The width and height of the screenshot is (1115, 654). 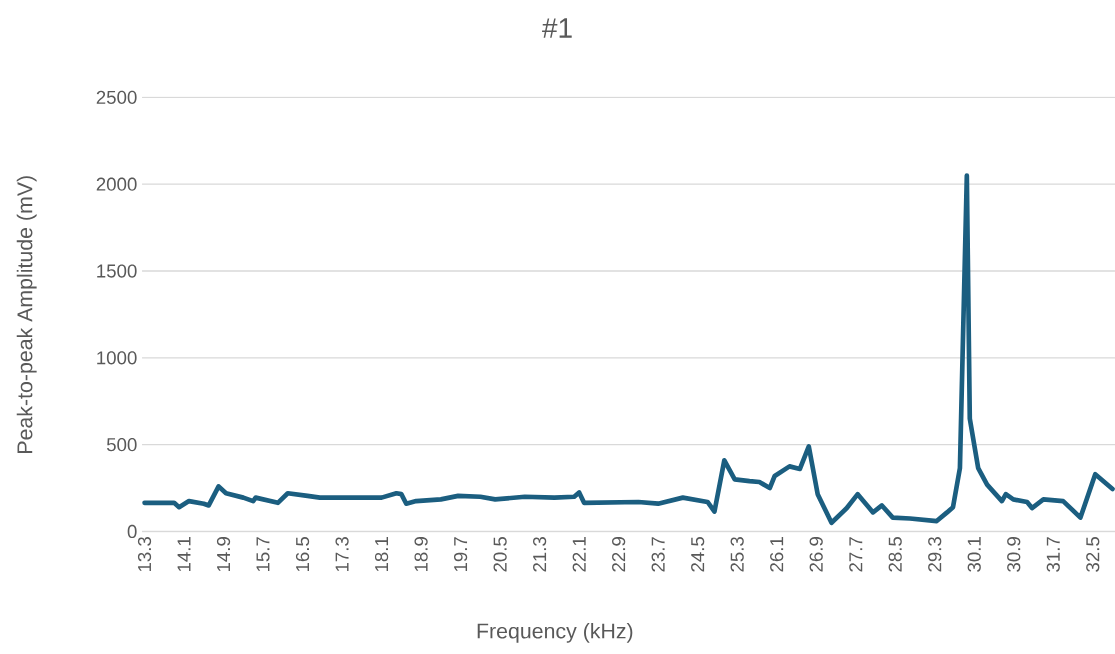 I want to click on x-tick-label: 14.9, so click(x=223, y=554).